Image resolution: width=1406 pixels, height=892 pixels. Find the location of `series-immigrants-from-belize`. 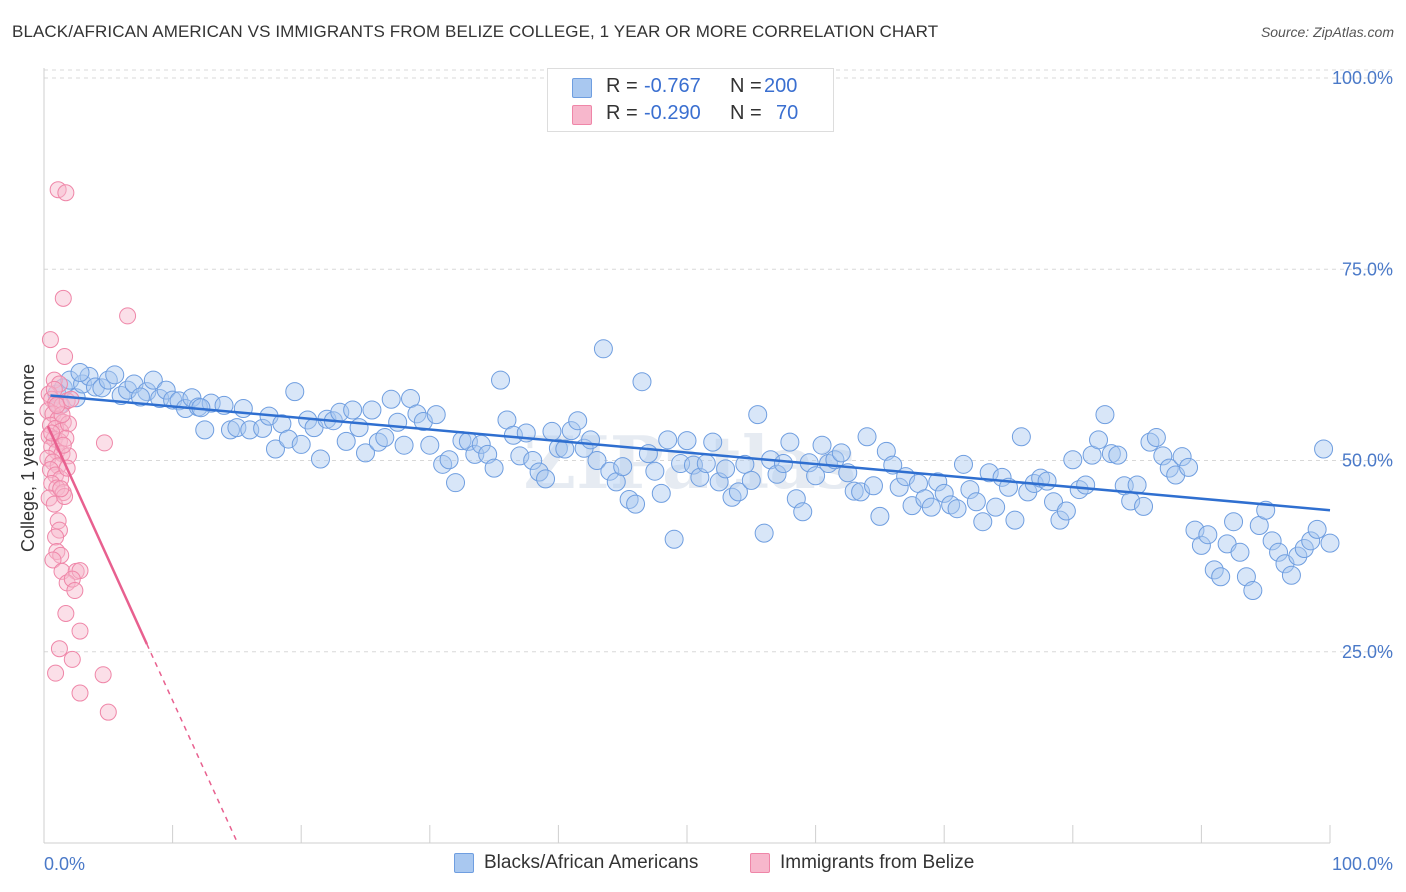

series-immigrants-from-belize is located at coordinates (88, 451).